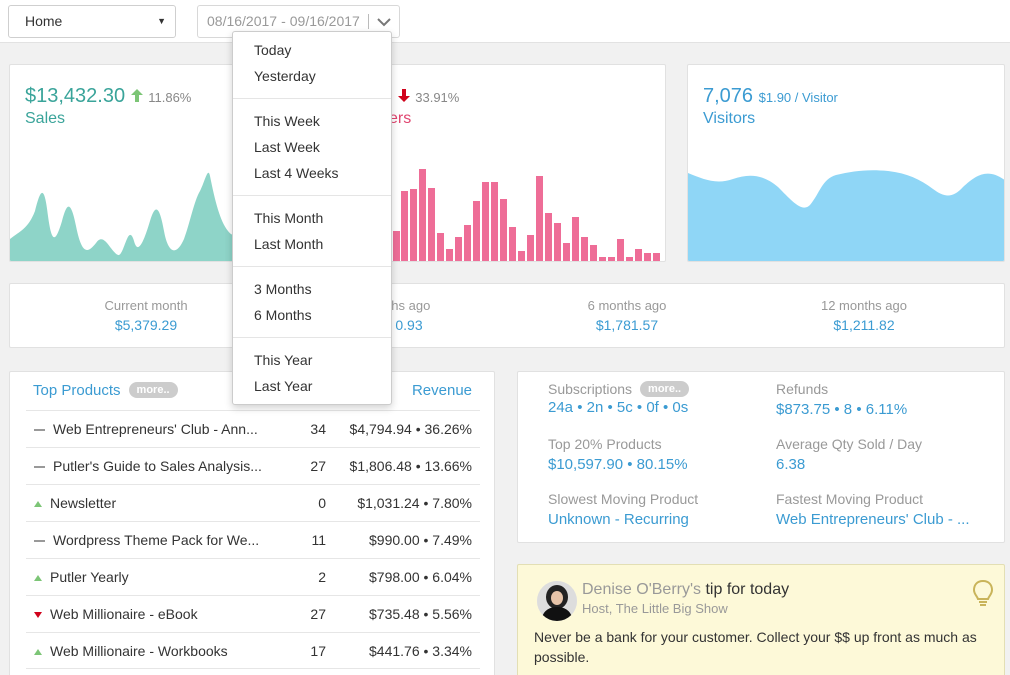 Image resolution: width=1010 pixels, height=675 pixels. What do you see at coordinates (849, 454) in the screenshot?
I see `avg-qty-stat: Average Qty Sold / Day 6.38` at bounding box center [849, 454].